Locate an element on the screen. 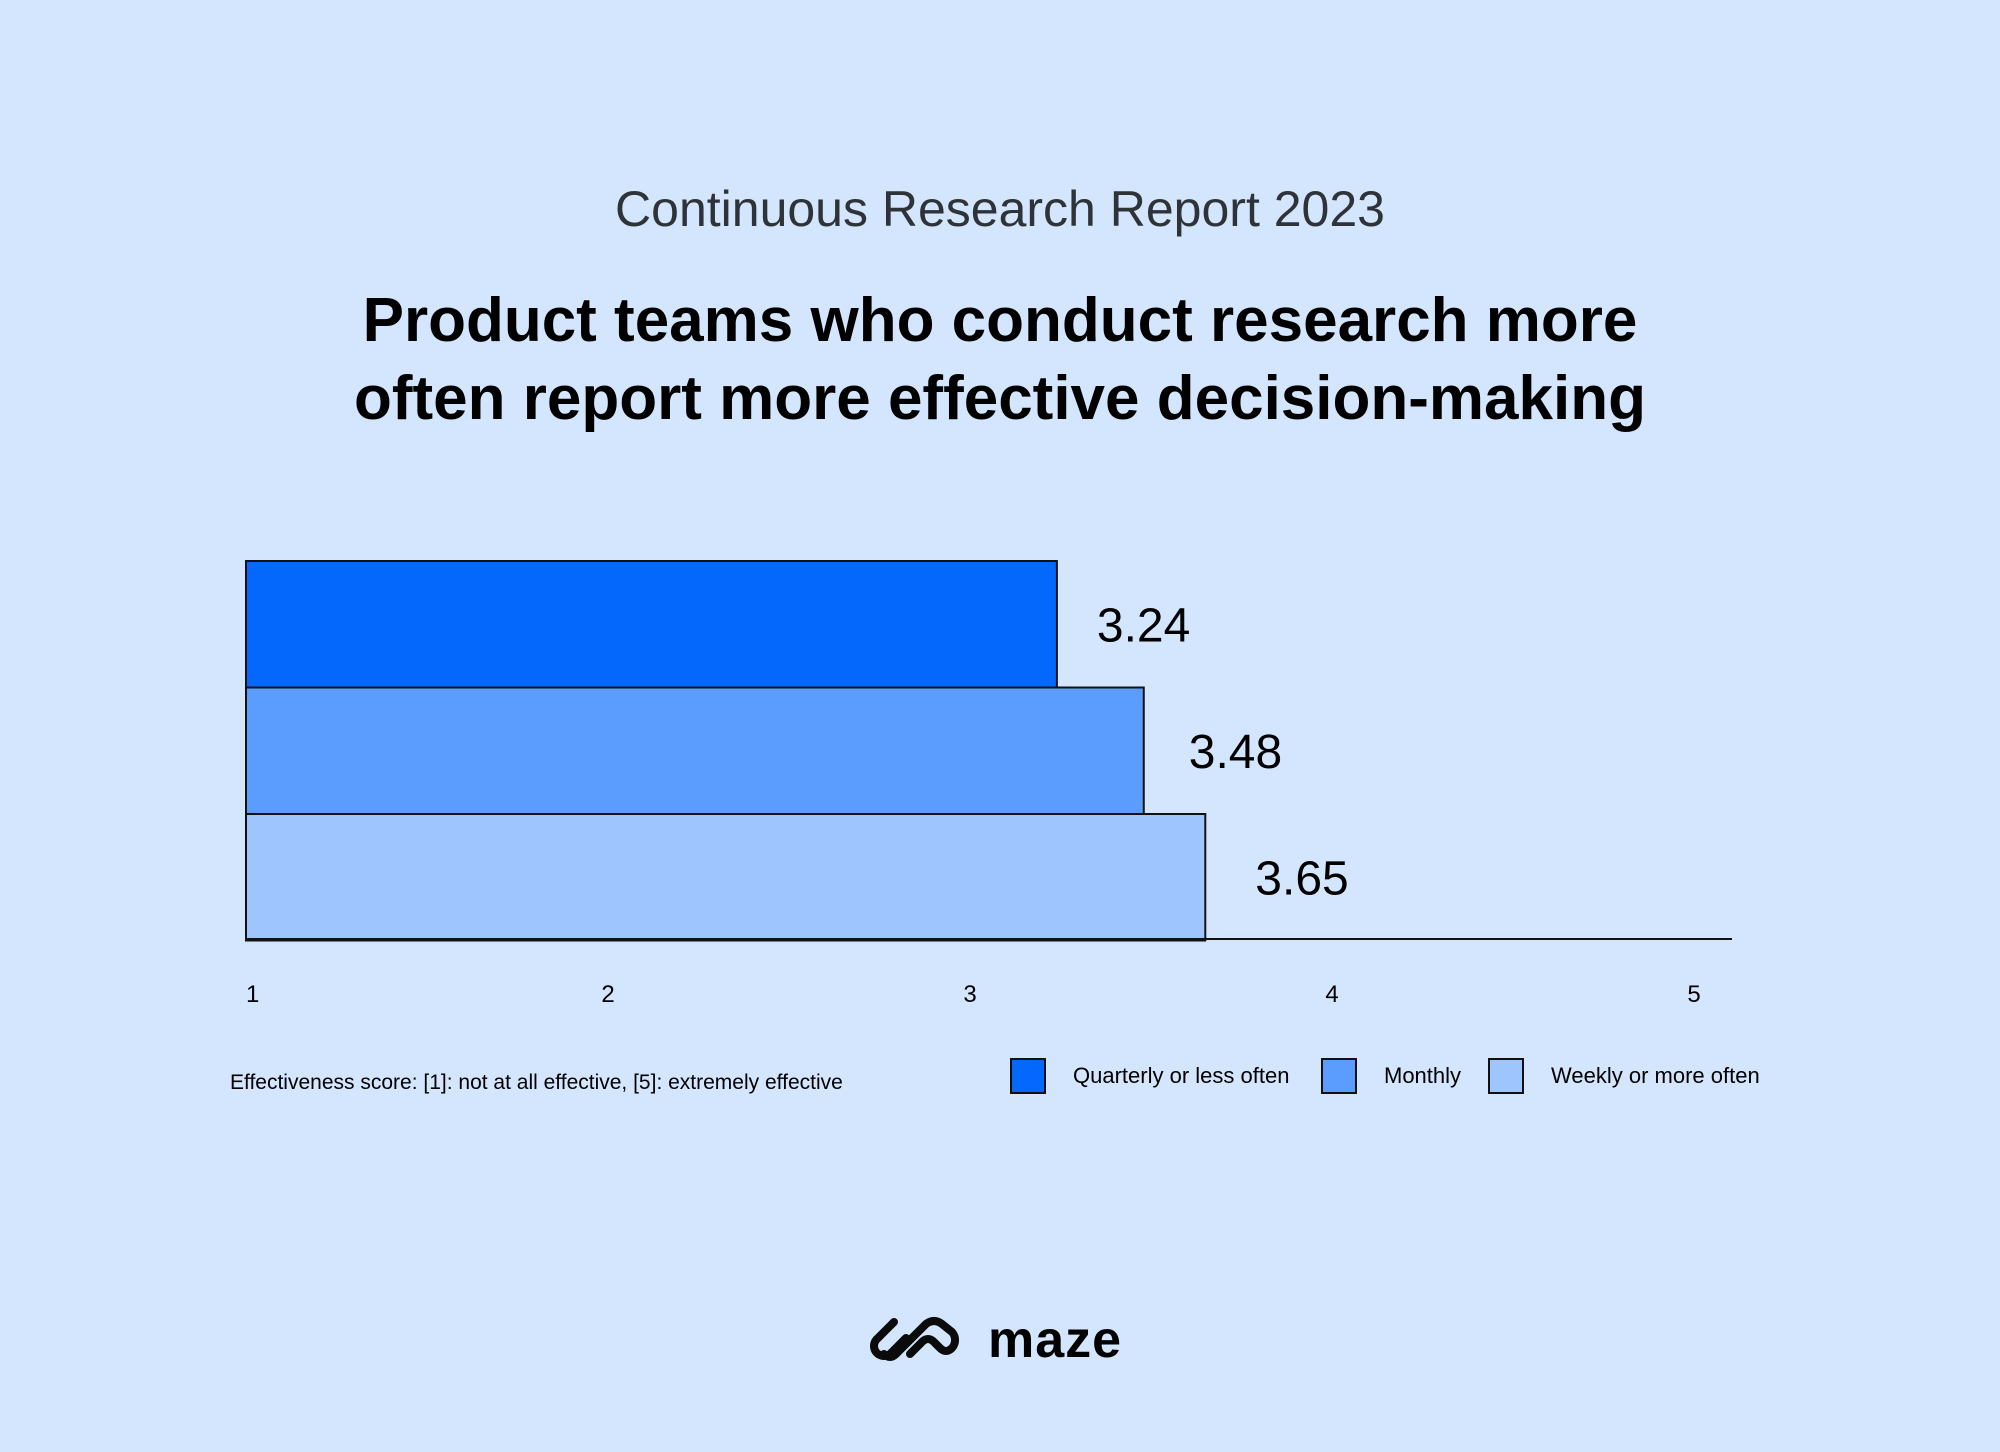 The height and width of the screenshot is (1452, 2000). title-line-1: Product teams who conduct research more is located at coordinates (1000, 320).